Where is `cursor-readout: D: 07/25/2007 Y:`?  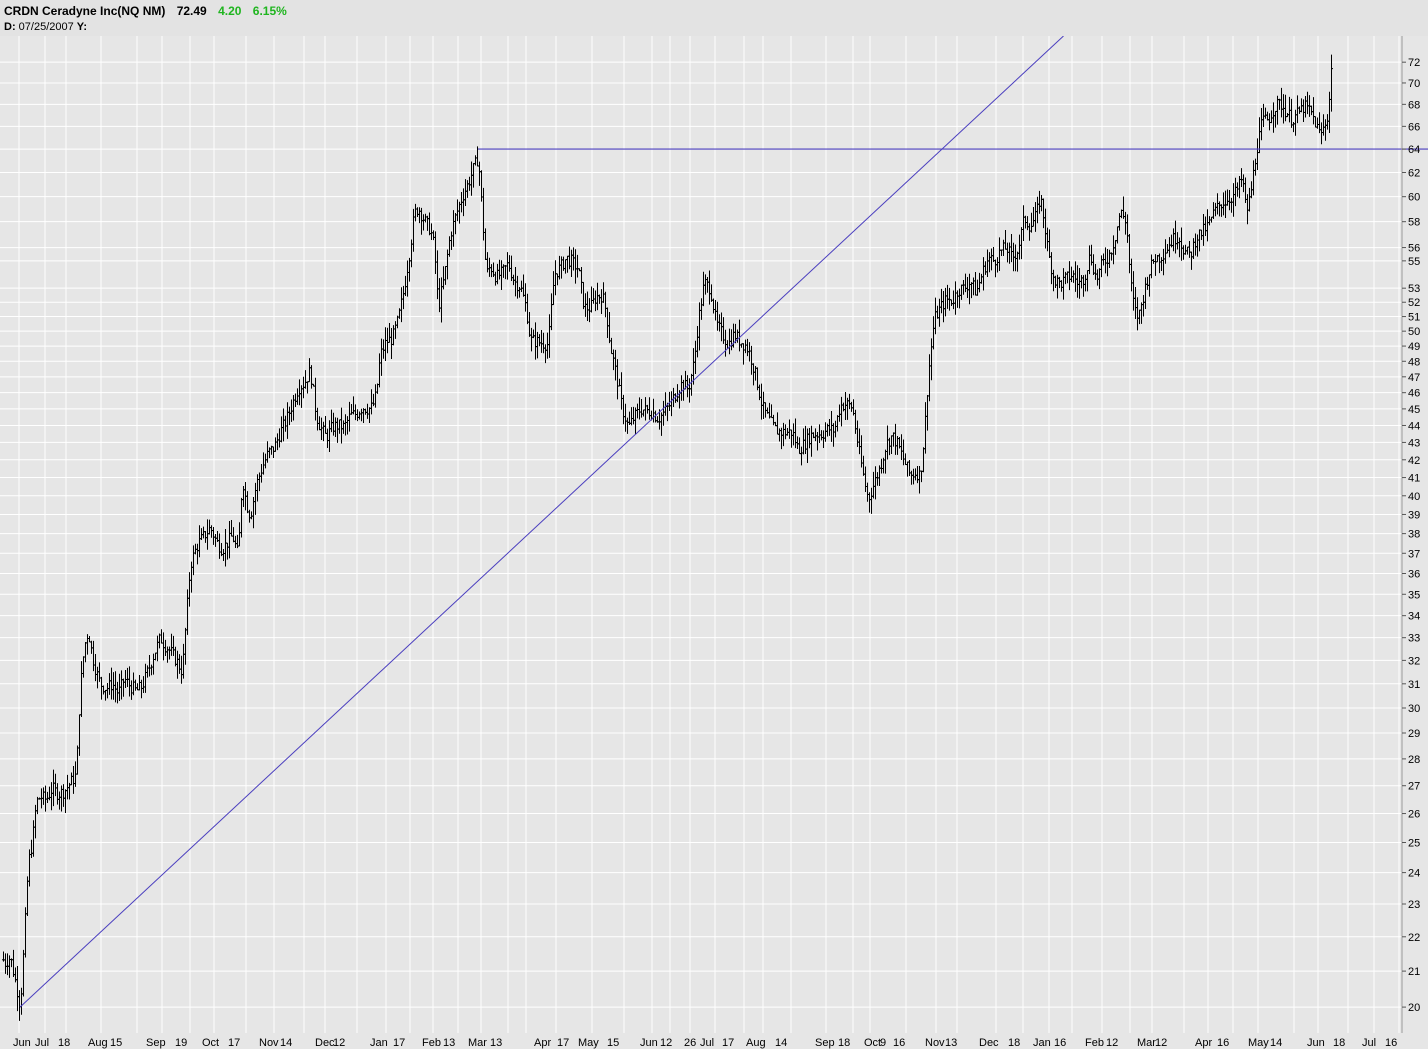 cursor-readout: D: 07/25/2007 Y: is located at coordinates (45, 27).